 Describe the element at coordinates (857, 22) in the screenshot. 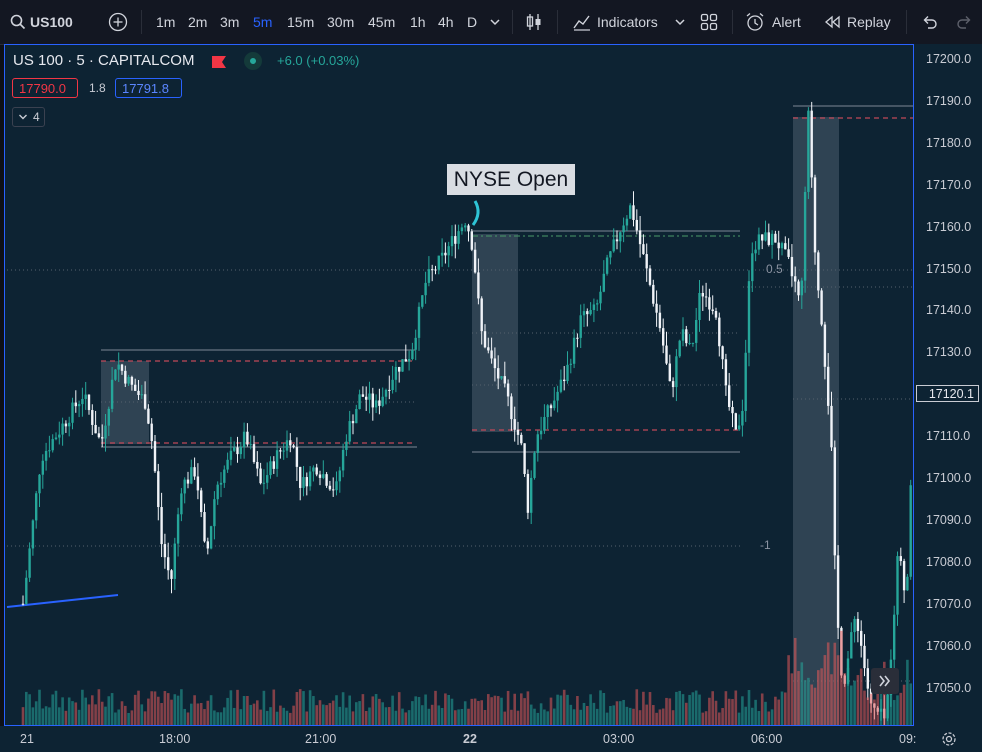

I see `replay-button: Replay` at that location.